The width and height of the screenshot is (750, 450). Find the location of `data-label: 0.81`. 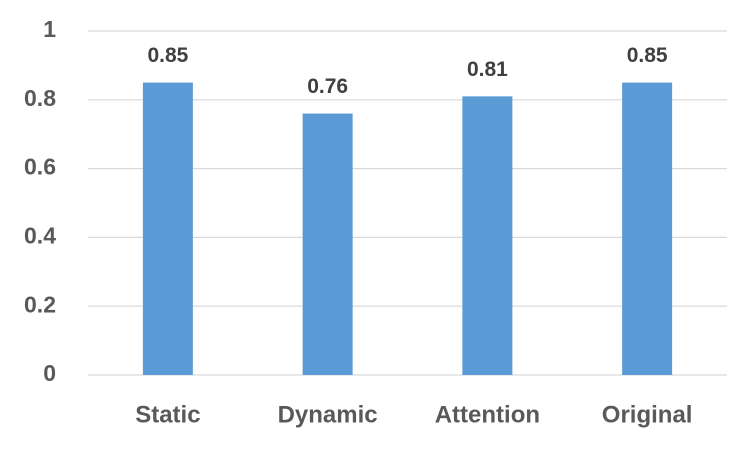

data-label: 0.81 is located at coordinates (487, 69).